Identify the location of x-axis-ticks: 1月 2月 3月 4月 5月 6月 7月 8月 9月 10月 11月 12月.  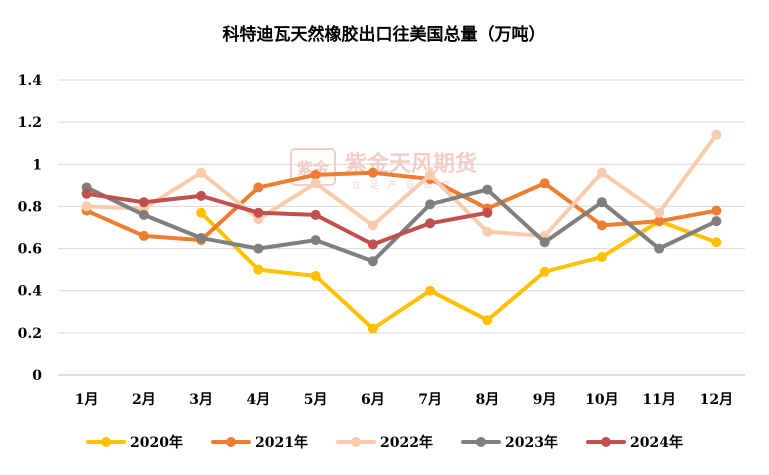
(404, 400).